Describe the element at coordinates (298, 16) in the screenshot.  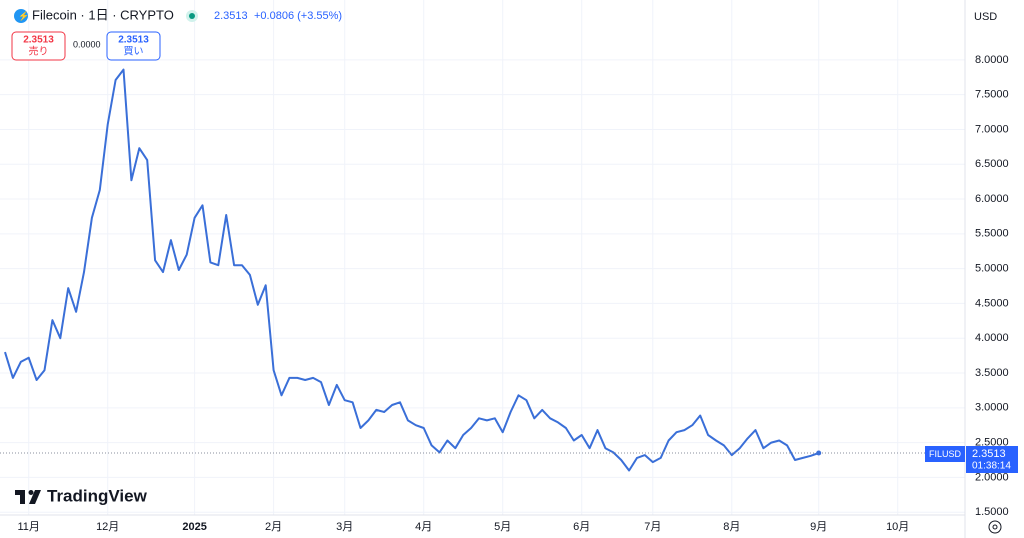
I see `price-change: +0.0806 (+3.55%)` at that location.